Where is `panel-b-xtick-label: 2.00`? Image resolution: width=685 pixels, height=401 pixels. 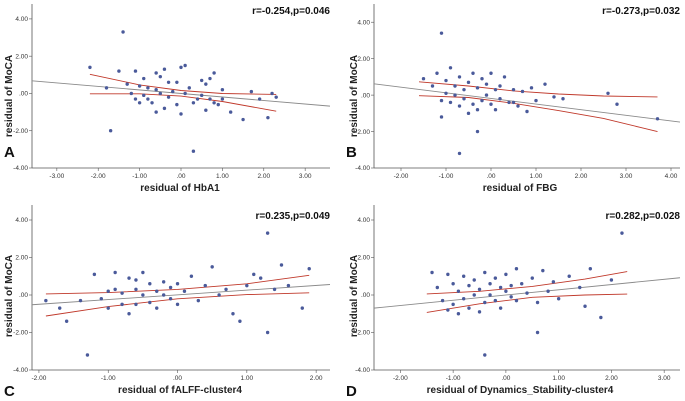
panel-b-xtick-label: 2.00 is located at coordinates (581, 176).